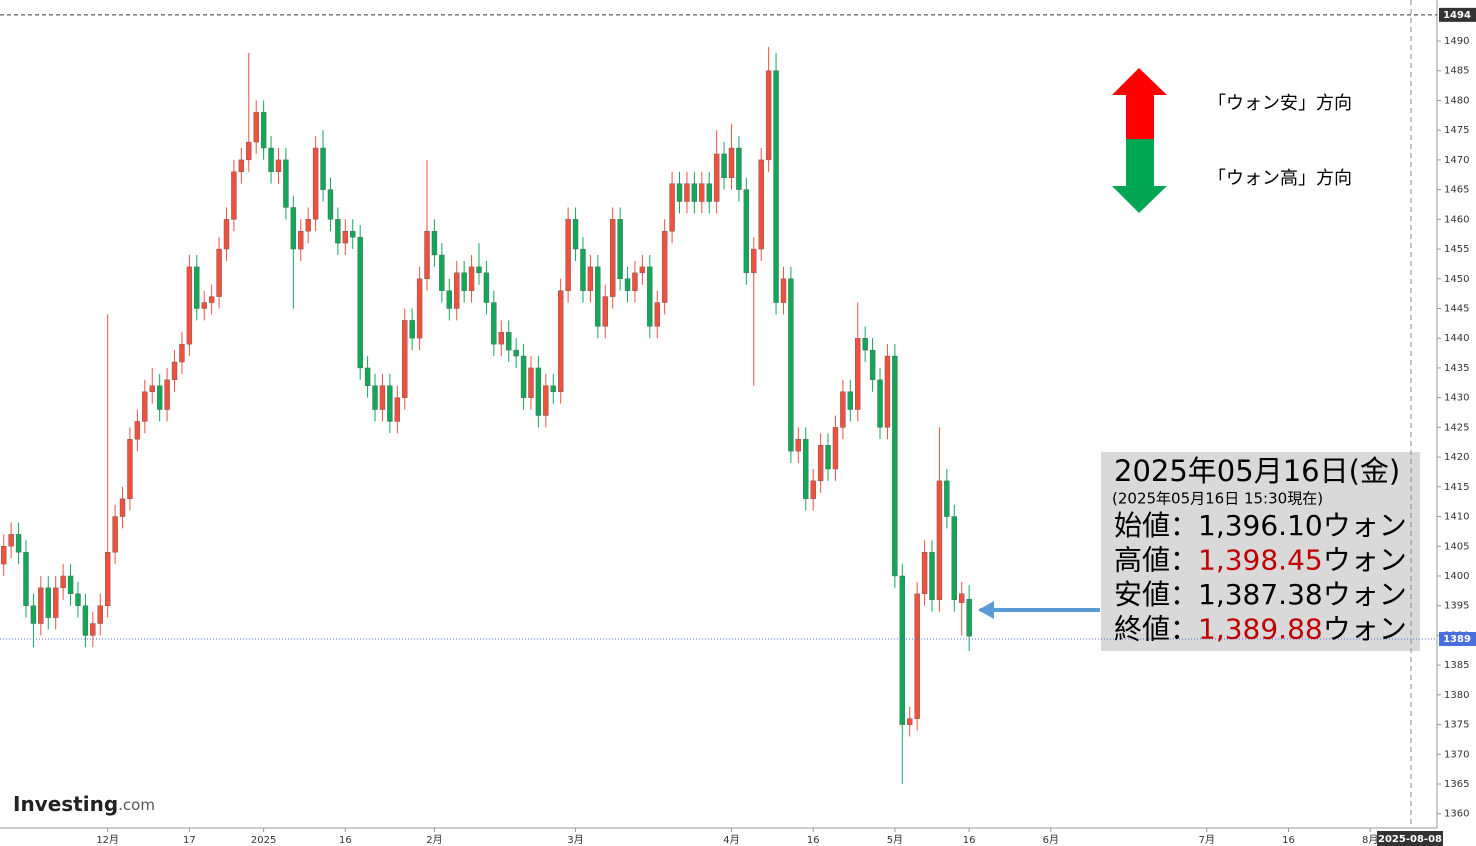 This screenshot has height=846, width=1476. I want to click on info-title: 2025年05月16日(金), so click(1257, 471).